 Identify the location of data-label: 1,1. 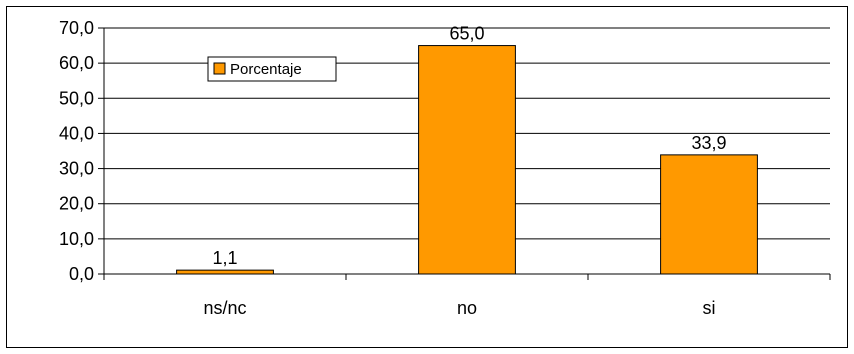
(224, 258).